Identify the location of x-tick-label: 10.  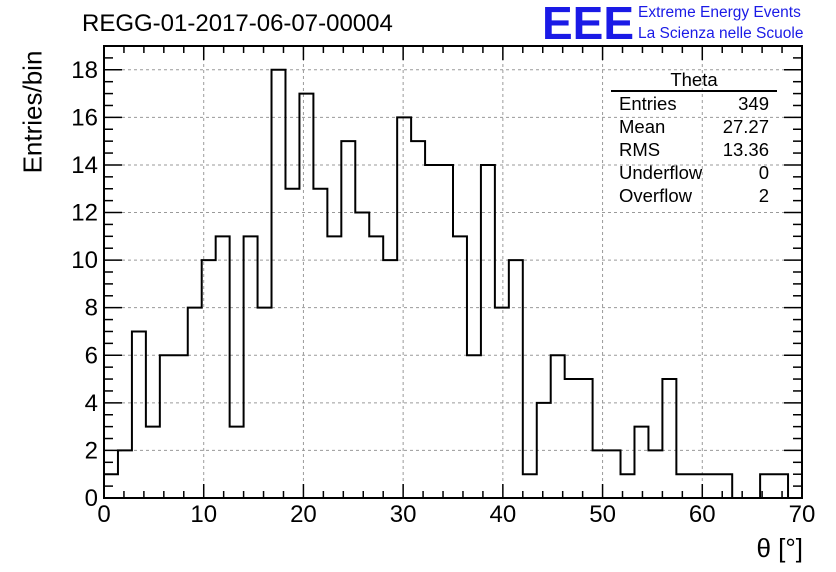
(203, 514).